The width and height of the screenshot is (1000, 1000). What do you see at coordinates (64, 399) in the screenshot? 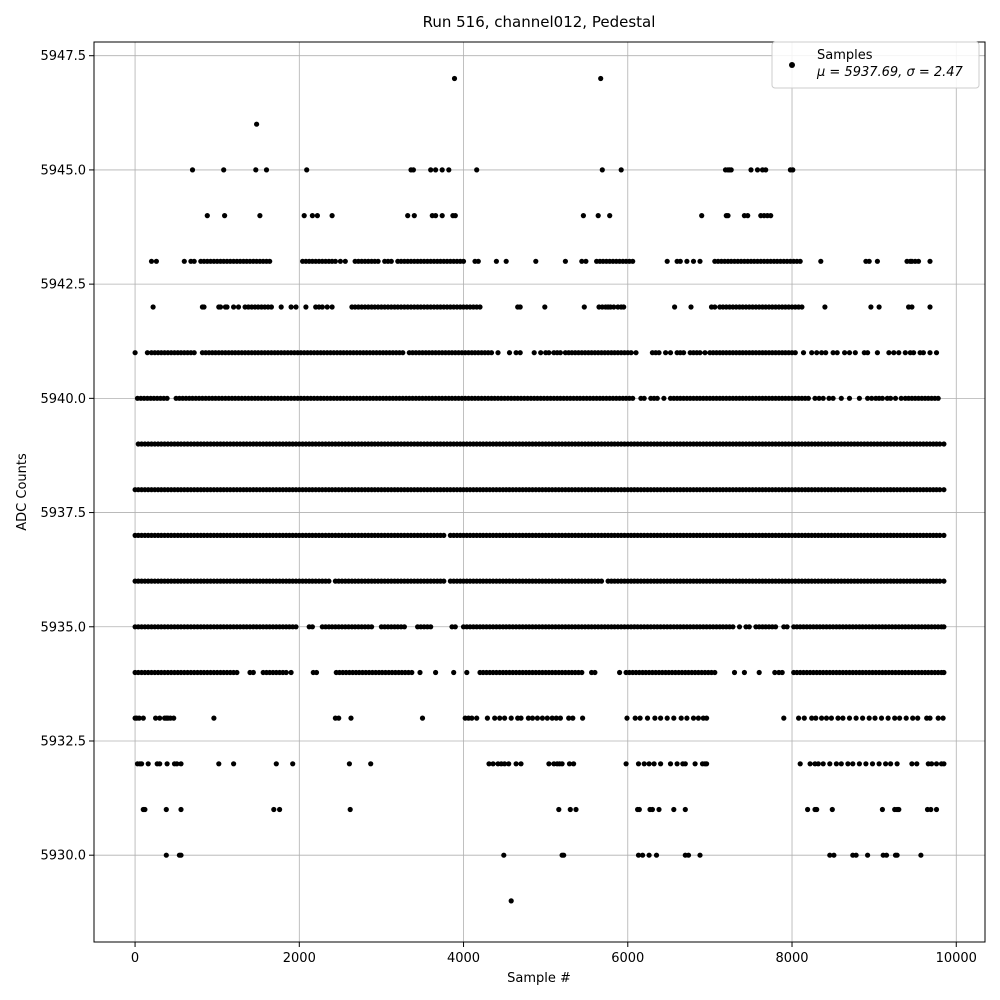
I see `y-tick-label: 5940.0` at bounding box center [64, 399].